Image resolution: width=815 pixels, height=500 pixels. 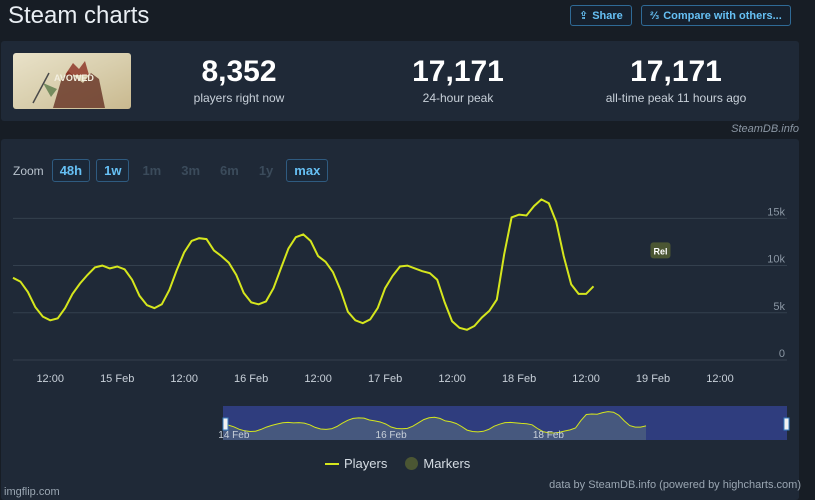 I want to click on compare-icon: ⅔, so click(x=655, y=15).